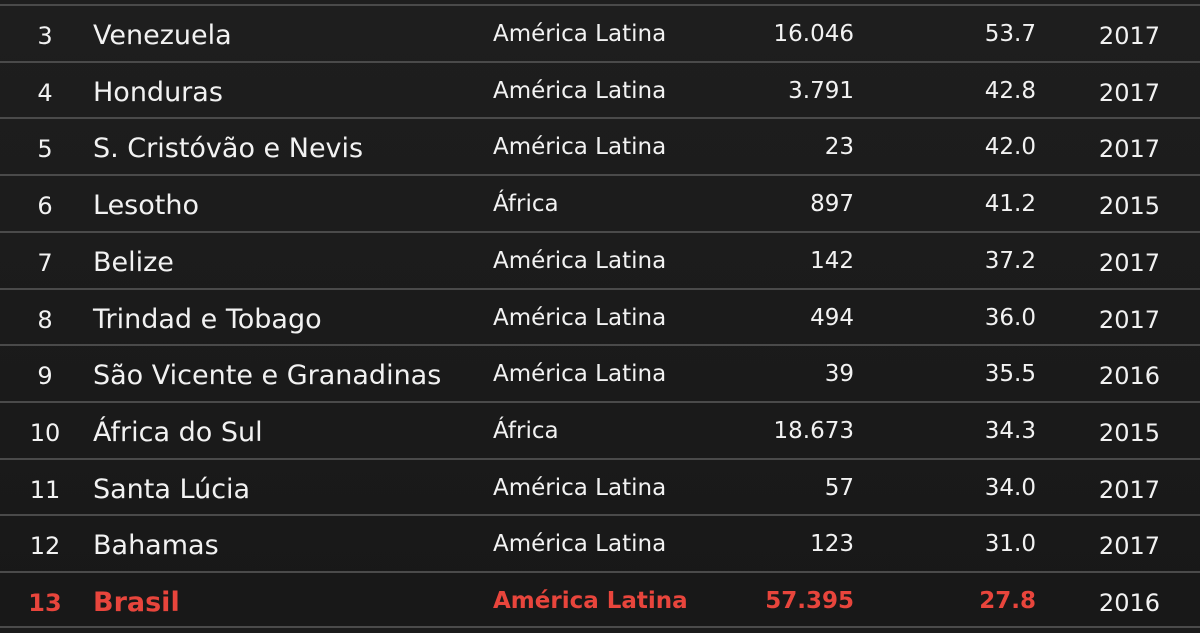  What do you see at coordinates (839, 487) in the screenshot?
I see `count-cell: 57` at bounding box center [839, 487].